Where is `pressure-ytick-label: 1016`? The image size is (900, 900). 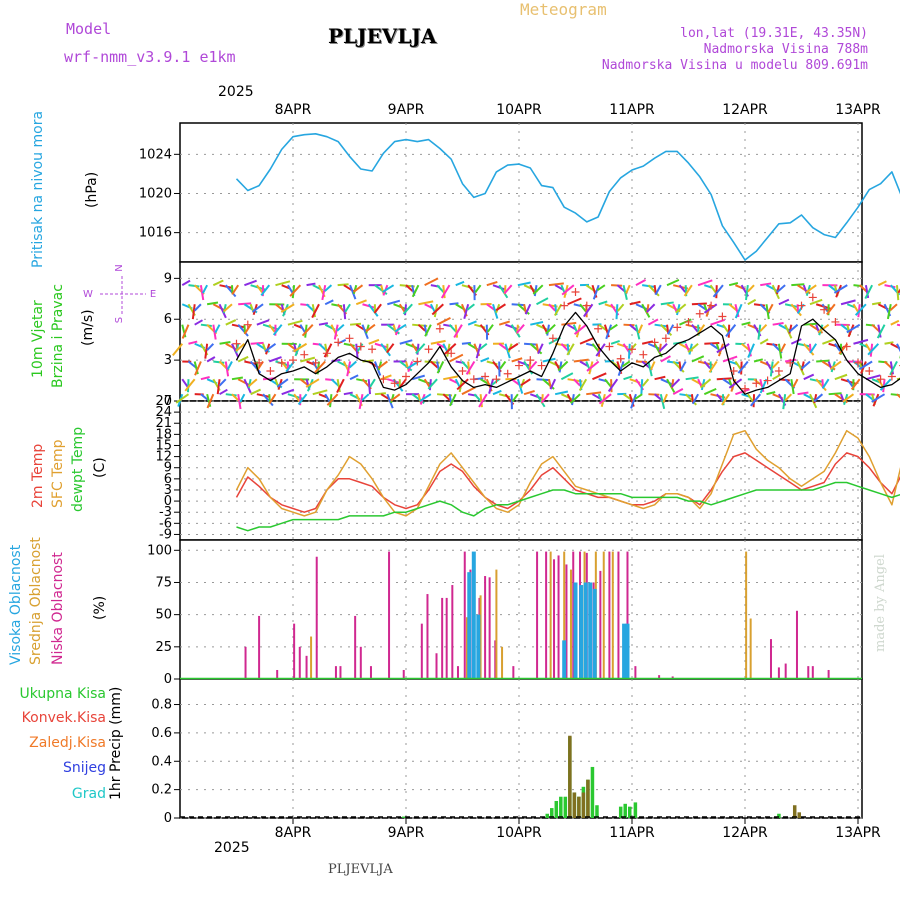 pressure-ytick-label: 1016 is located at coordinates (155, 233).